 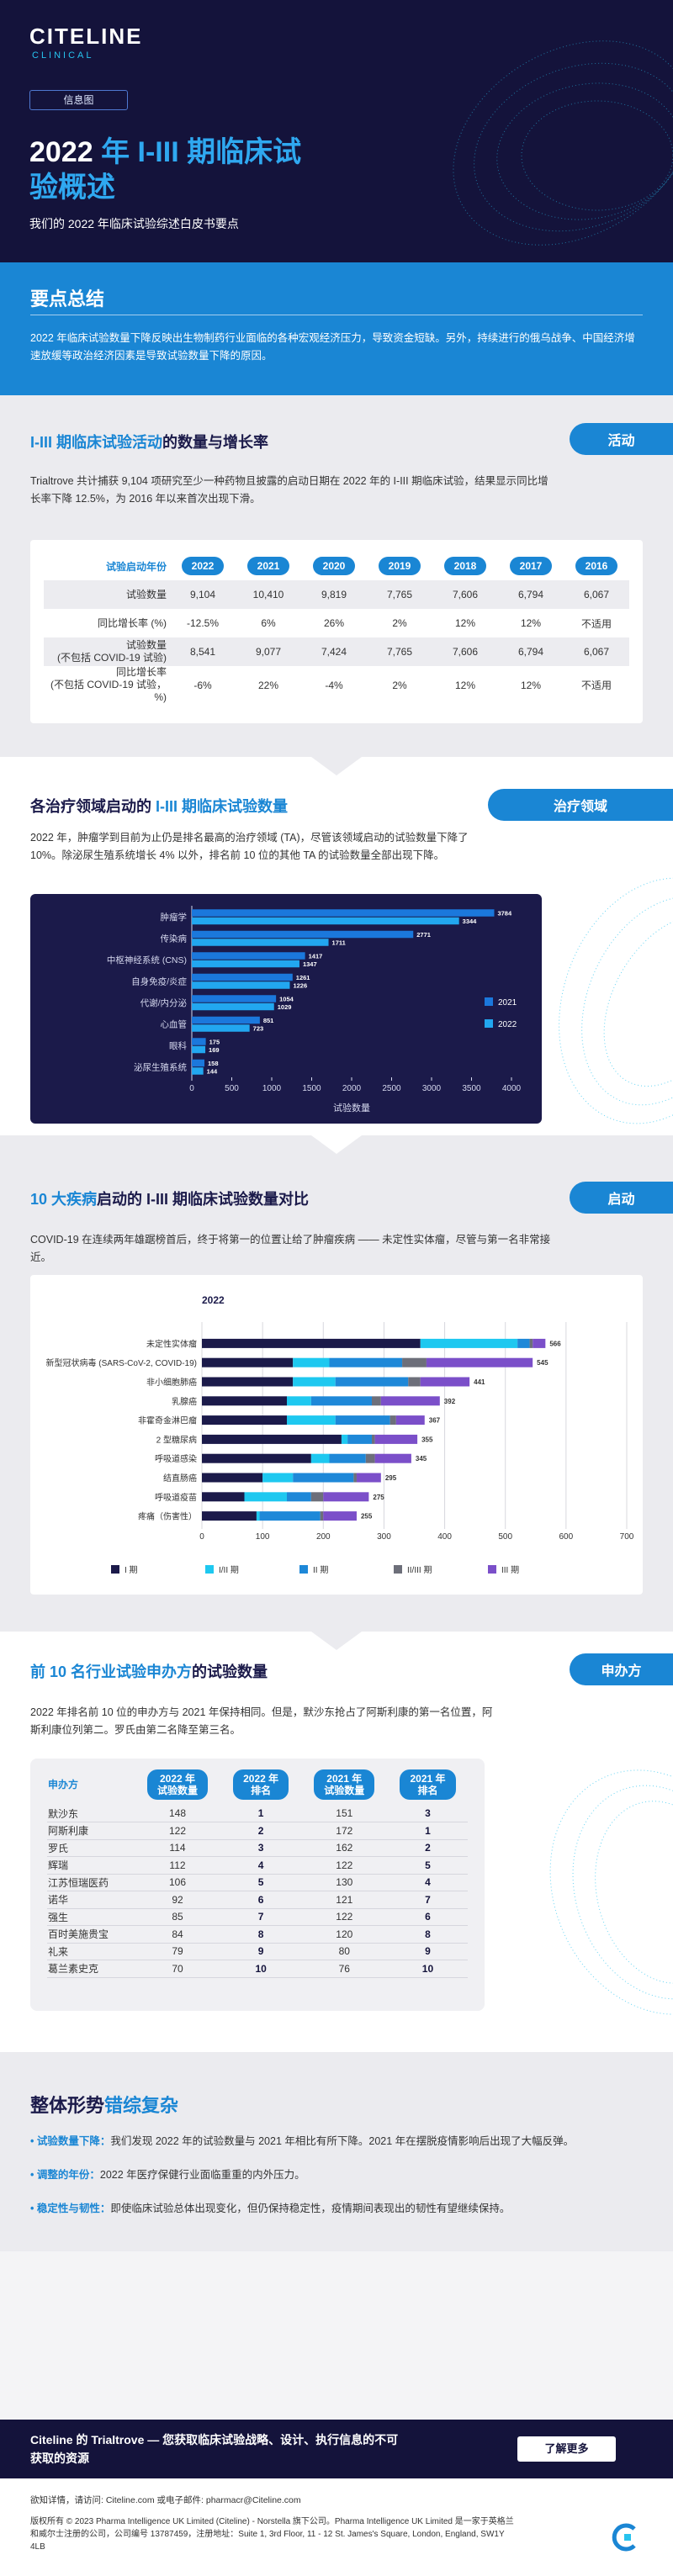 I want to click on total-label: 275, so click(x=378, y=1497).